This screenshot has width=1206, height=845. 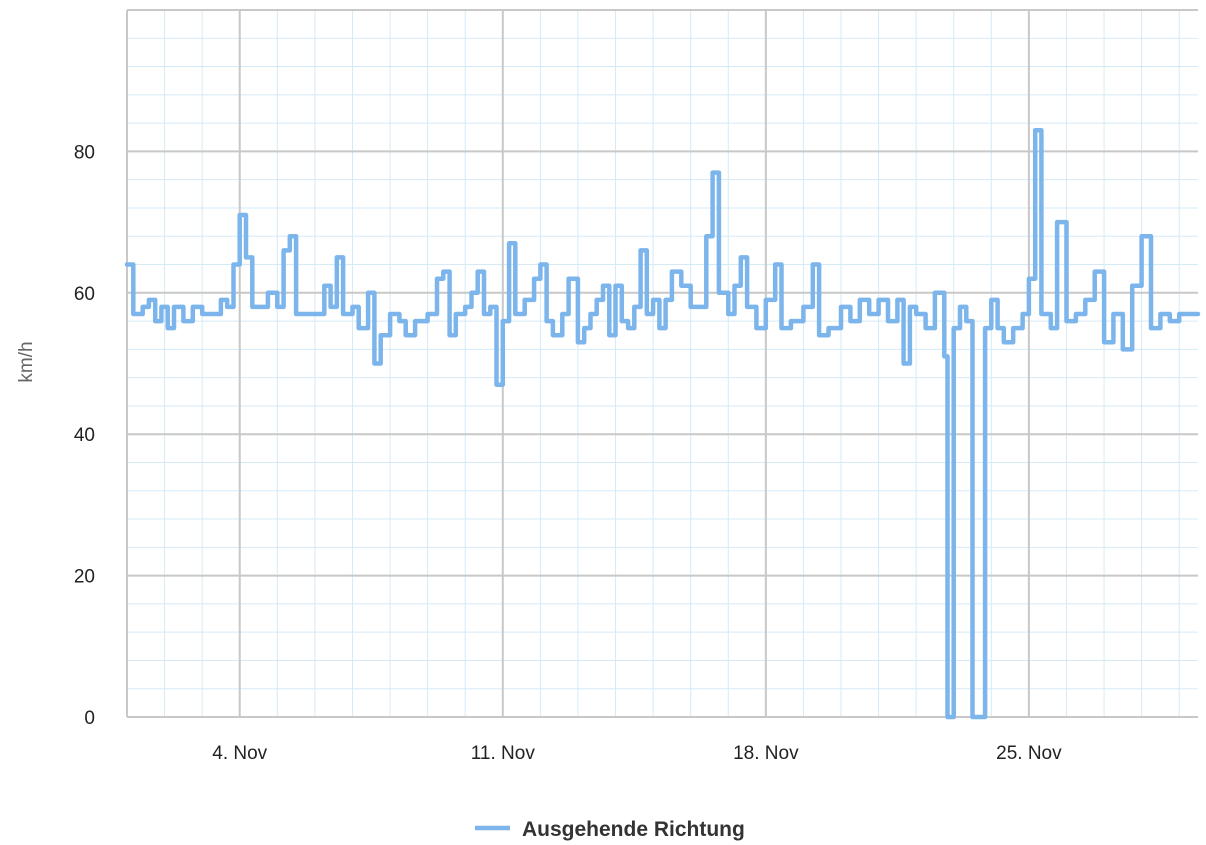 I want to click on x-axis-ticks: 4. Nov 11. Nov 18. Nov 25. Nov, so click(x=637, y=753).